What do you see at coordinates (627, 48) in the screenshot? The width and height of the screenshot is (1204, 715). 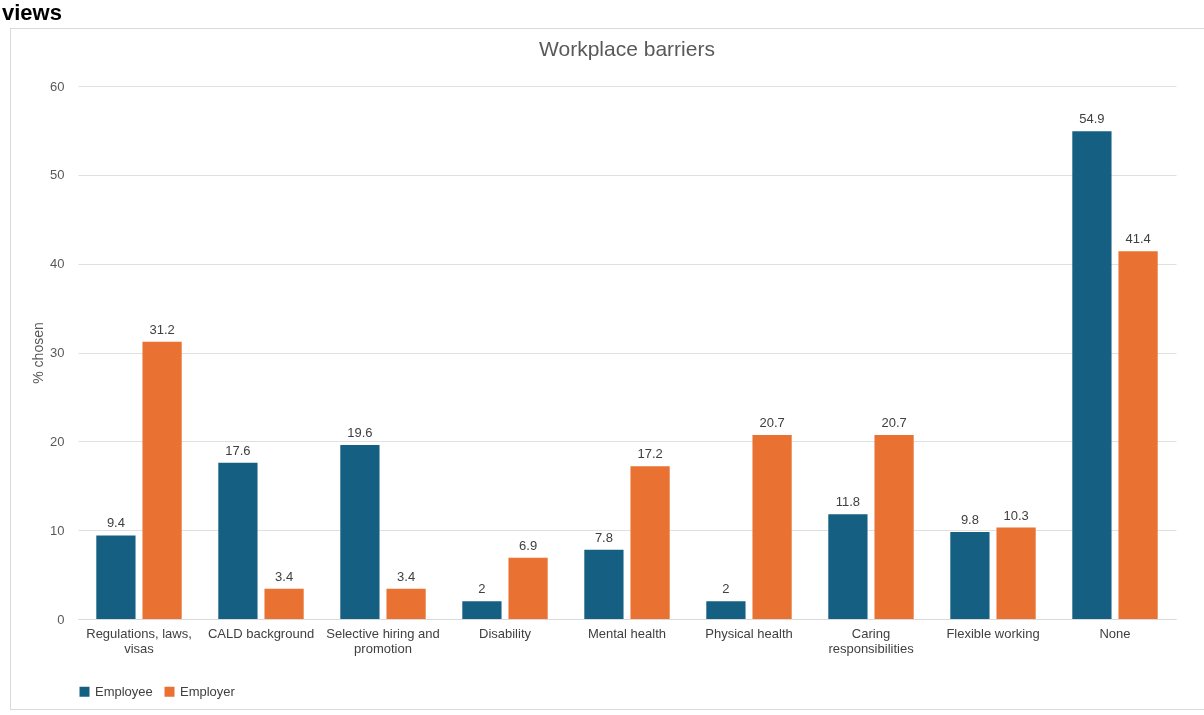 I see `chart-title: Workplace barriers` at bounding box center [627, 48].